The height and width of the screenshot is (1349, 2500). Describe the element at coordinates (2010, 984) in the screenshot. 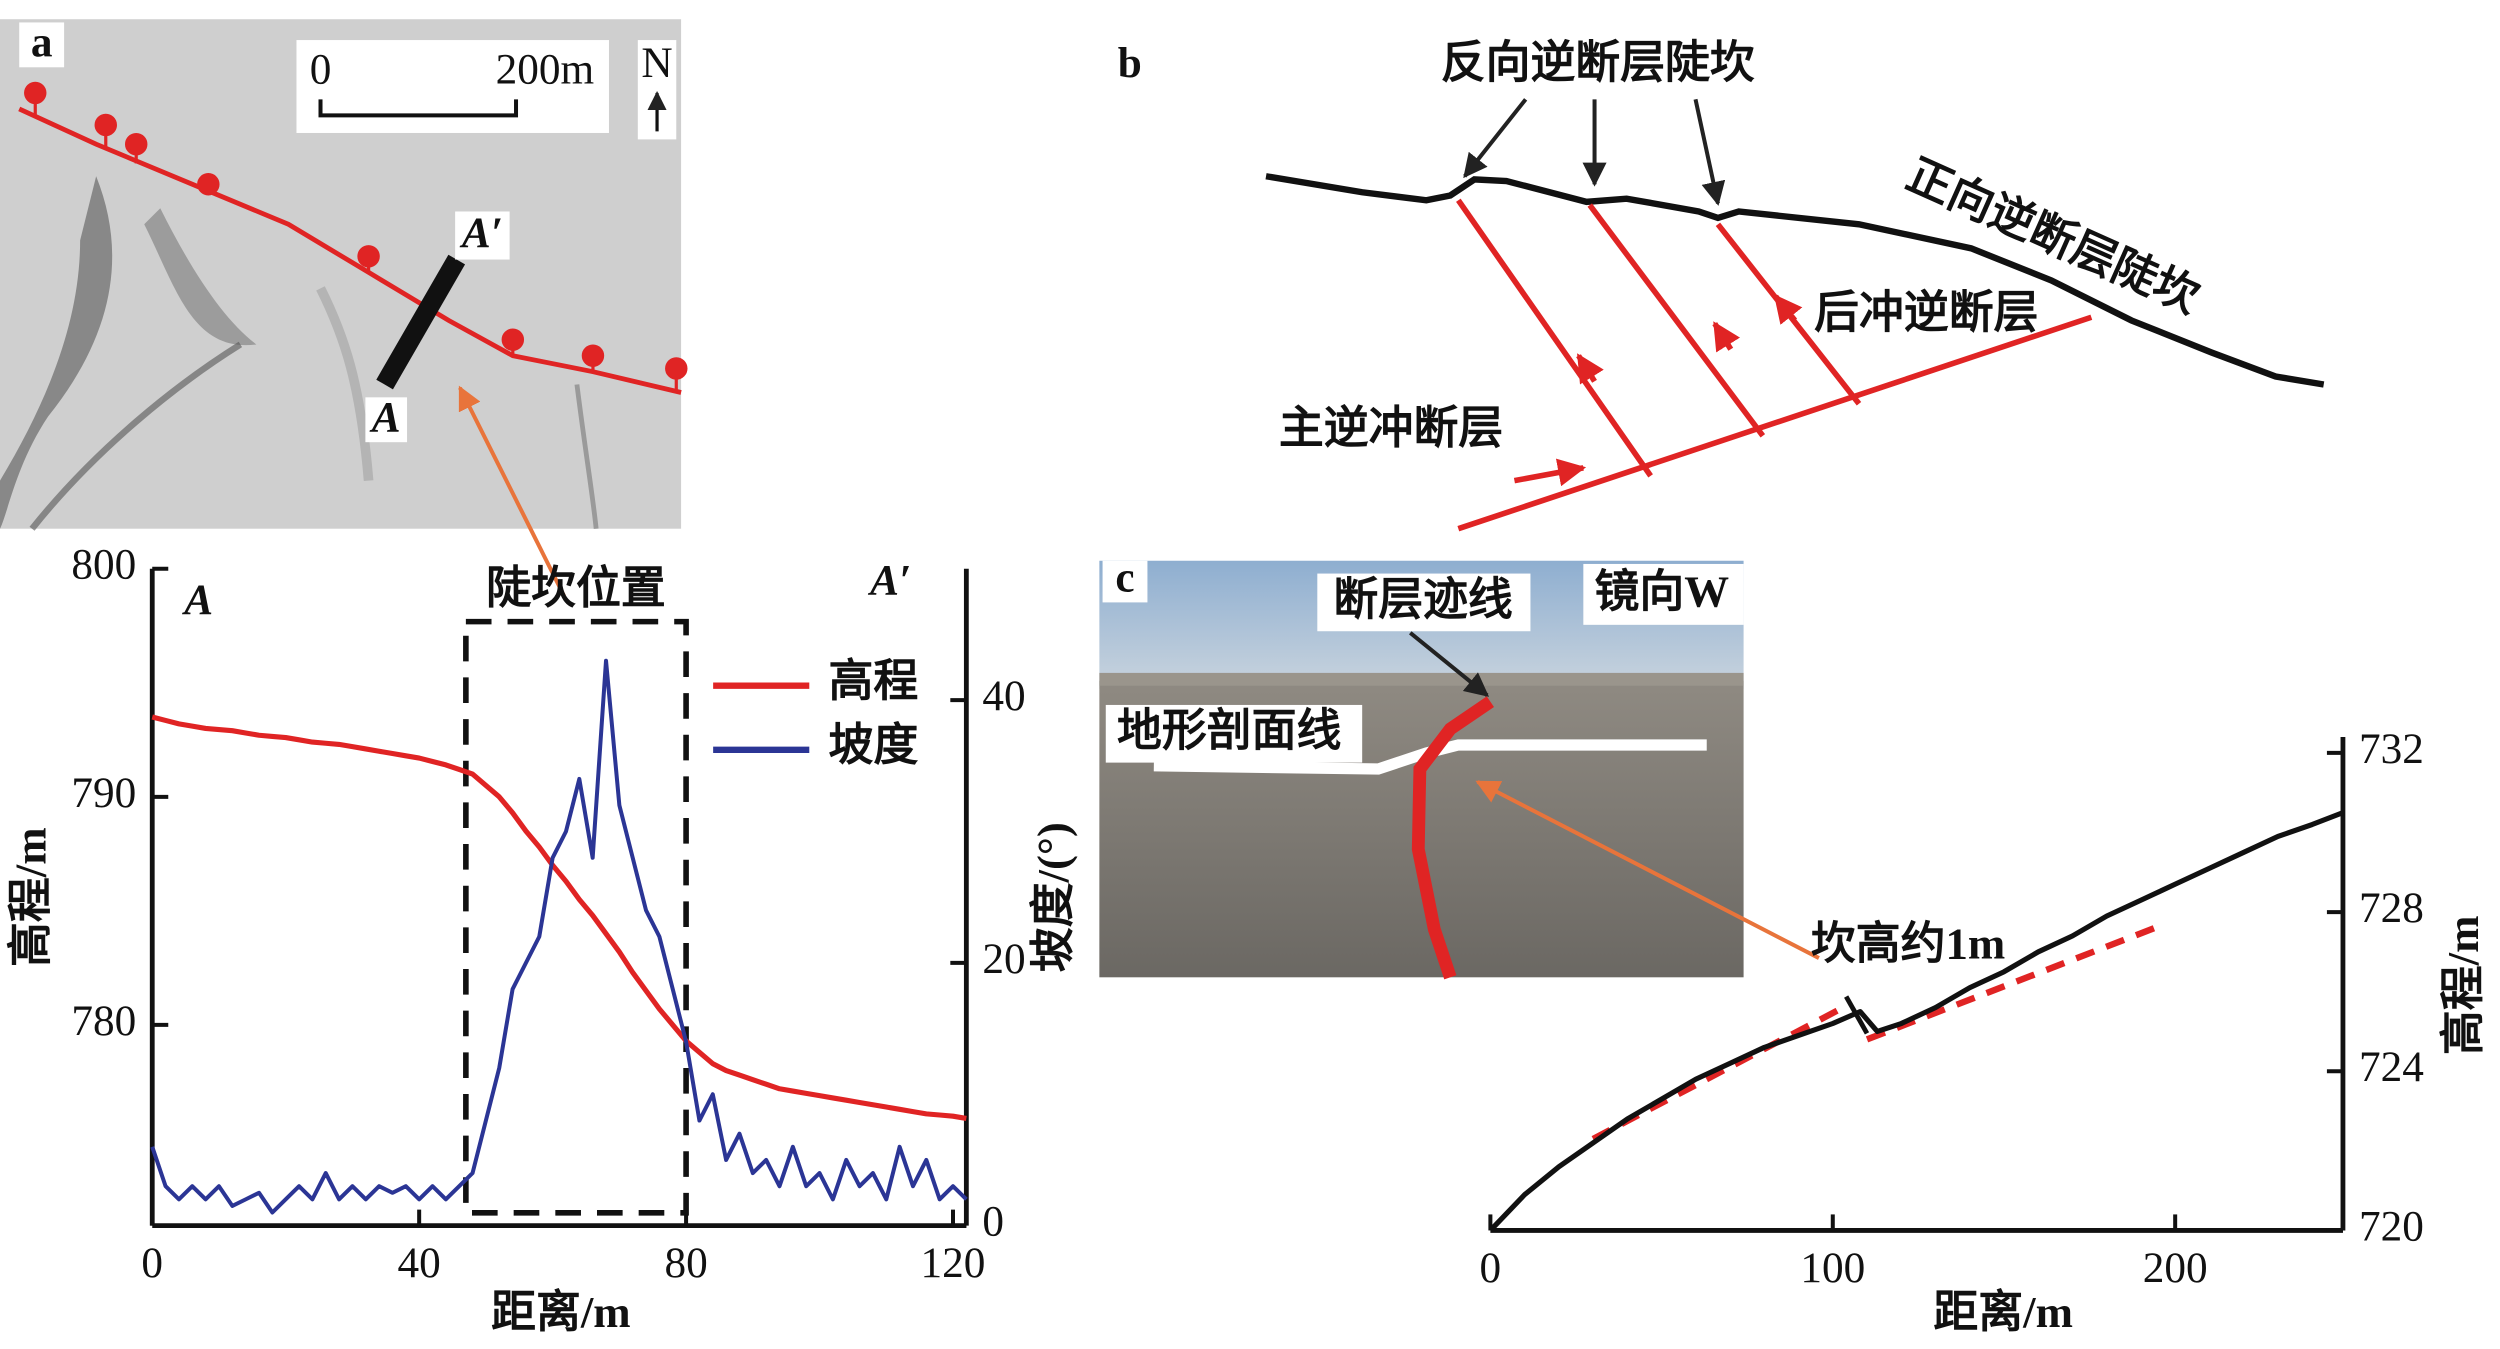

I see `fit-line` at that location.